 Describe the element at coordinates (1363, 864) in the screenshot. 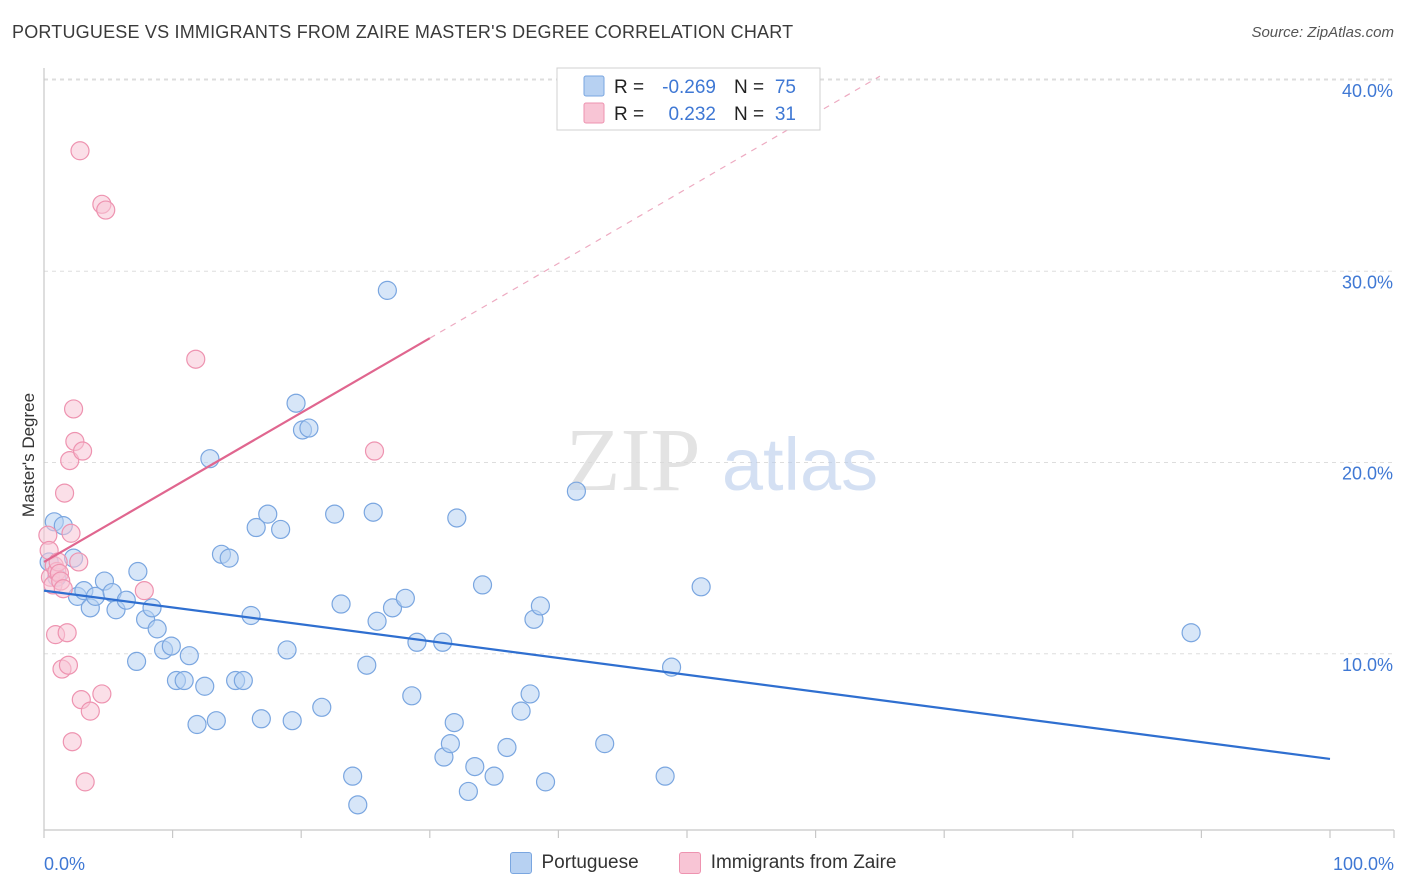

I see `x-tick-label-max: 100.0%` at that location.